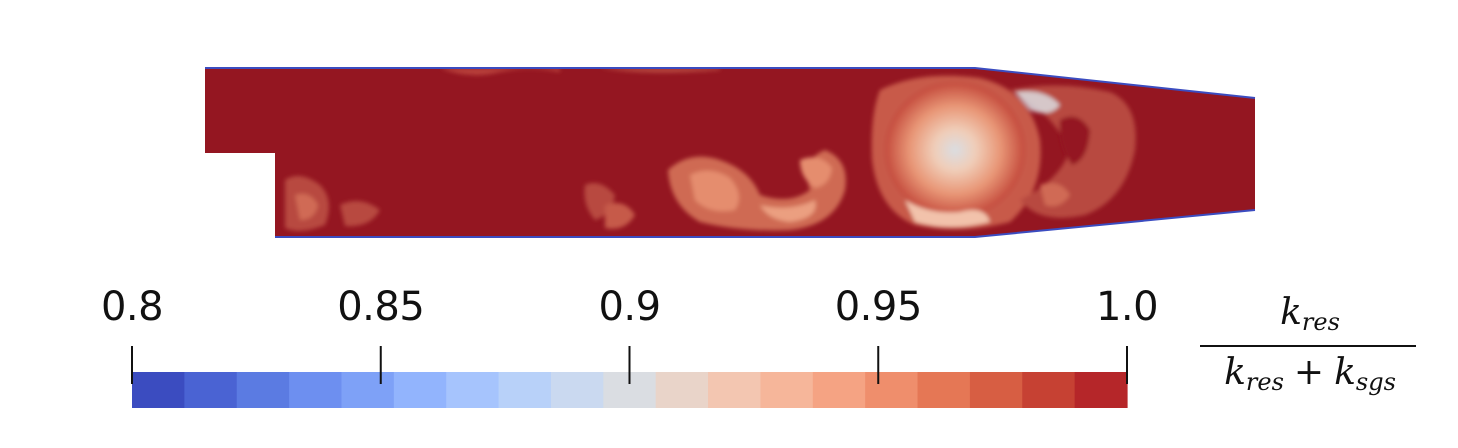  I want to click on colorbar-ticks, so click(629, 365).